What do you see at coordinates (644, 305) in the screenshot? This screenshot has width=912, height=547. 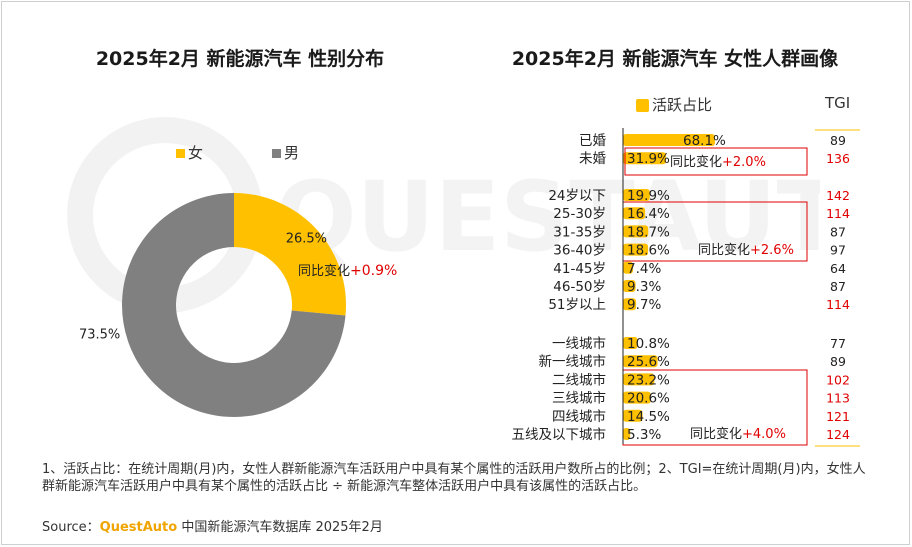 I see `value-label-8: 9.7%` at bounding box center [644, 305].